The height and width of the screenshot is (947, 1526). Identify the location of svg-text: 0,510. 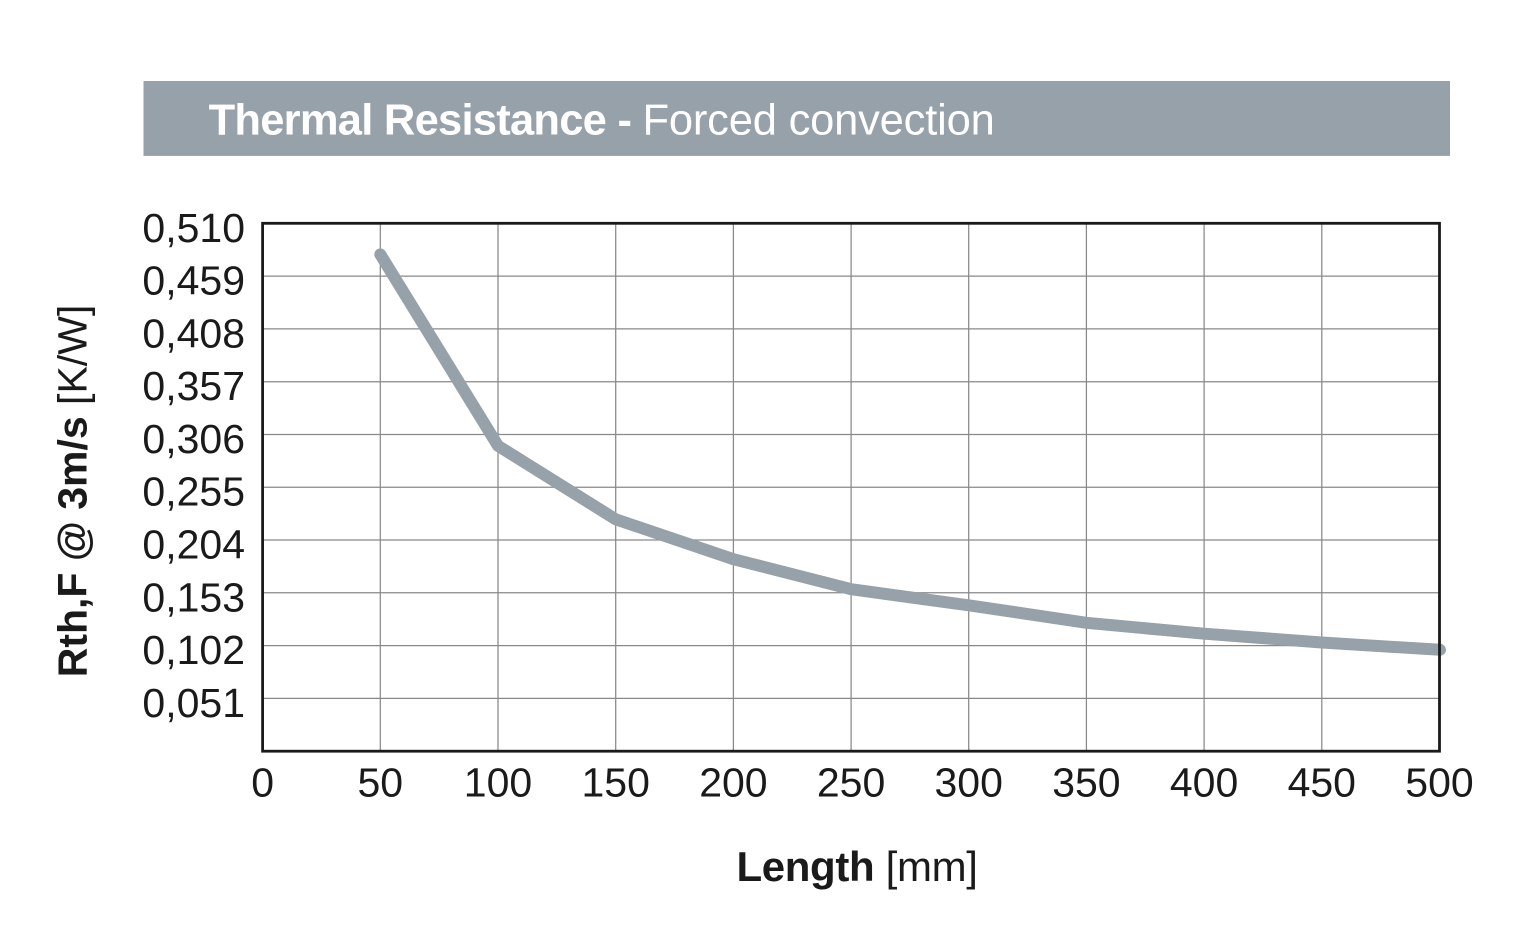
(193, 228).